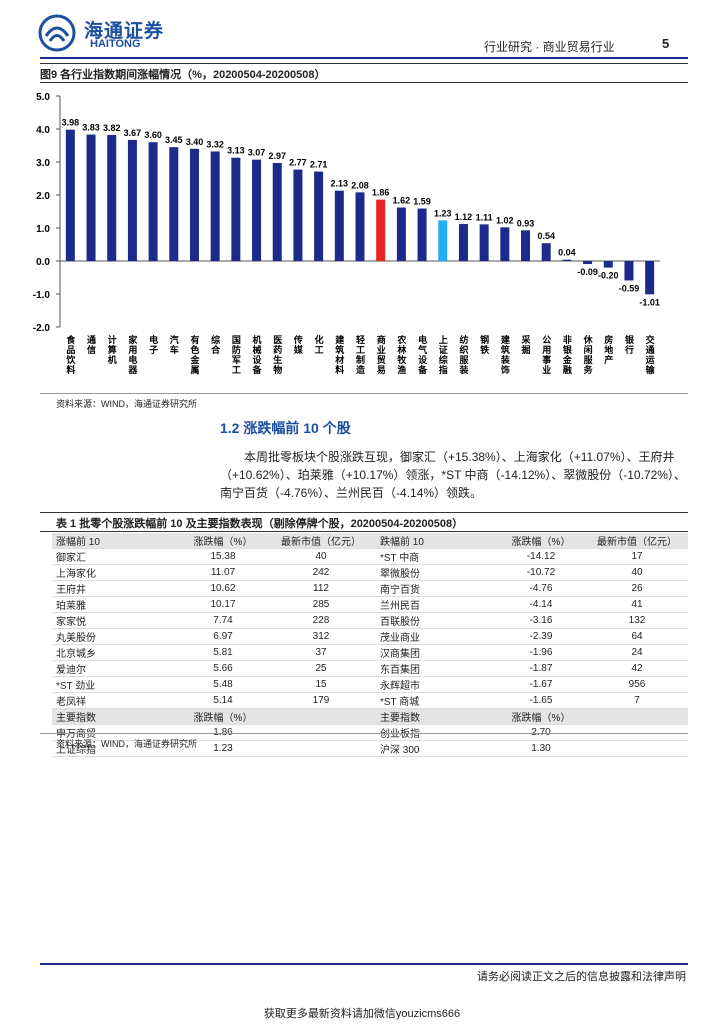 The width and height of the screenshot is (724, 1024). Describe the element at coordinates (581, 977) in the screenshot. I see `footer-notice: 请务必阅读正文之后的信息披露和法律声明` at that location.